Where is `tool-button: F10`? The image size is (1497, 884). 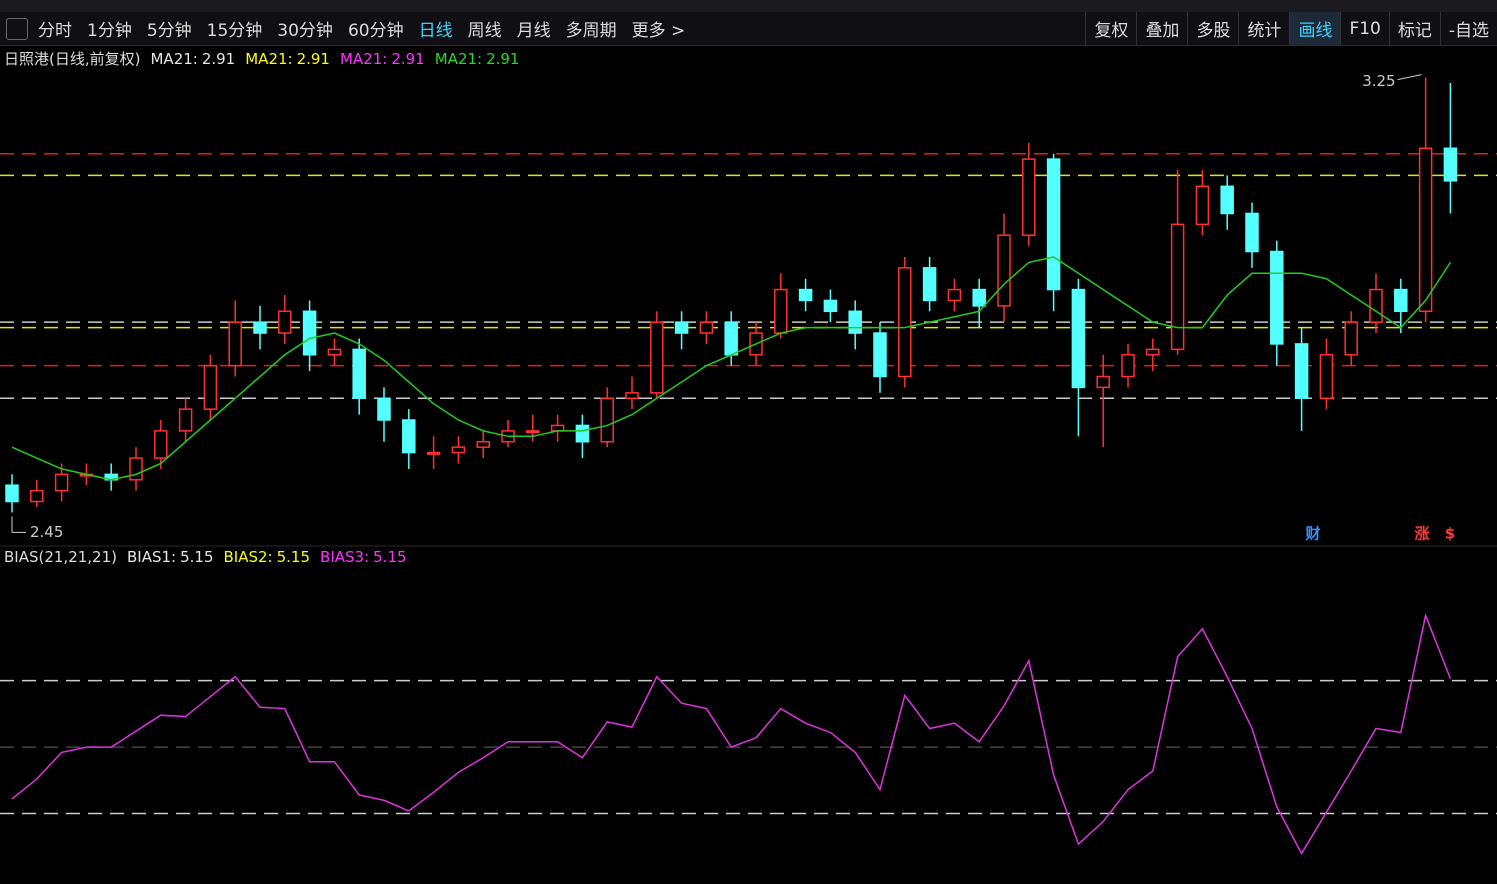
tool-button: F10 is located at coordinates (1364, 28).